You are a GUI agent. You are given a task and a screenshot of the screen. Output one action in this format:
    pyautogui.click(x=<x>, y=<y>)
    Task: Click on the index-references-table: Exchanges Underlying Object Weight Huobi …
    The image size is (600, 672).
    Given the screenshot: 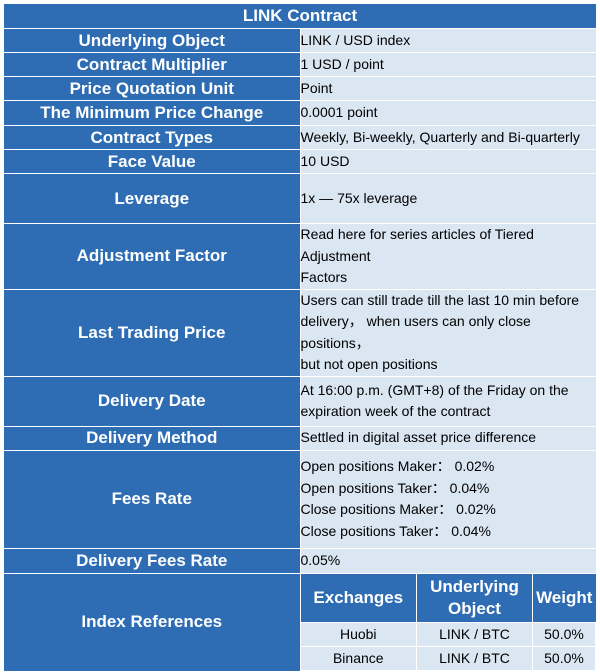 What is the action you would take?
    pyautogui.click(x=448, y=622)
    